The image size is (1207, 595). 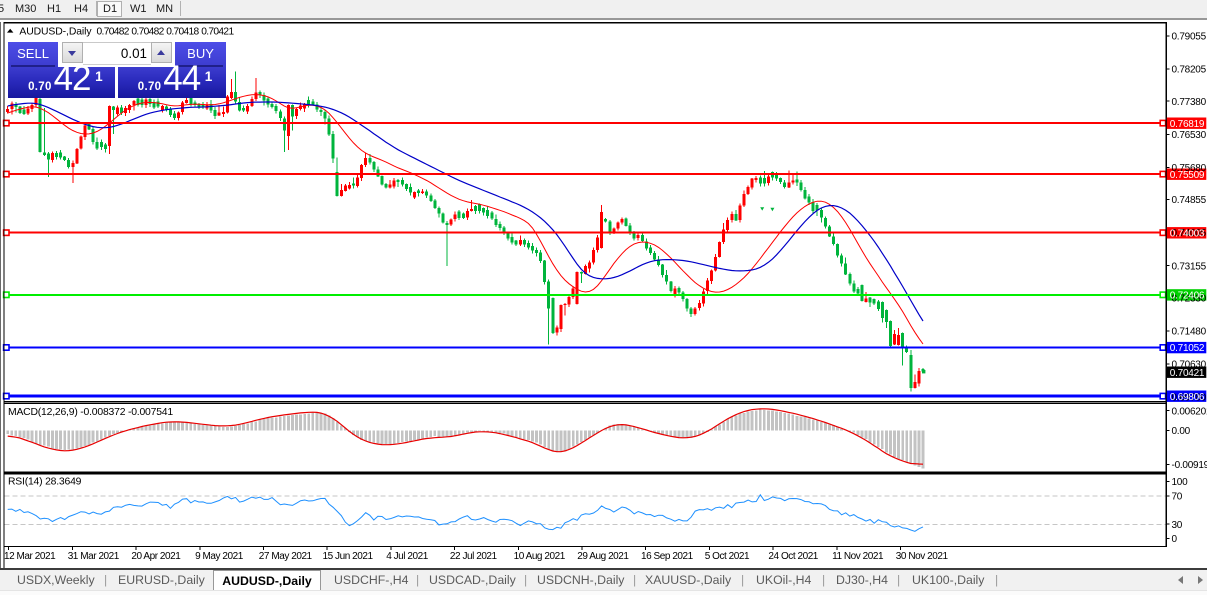 I want to click on svg-text: 5 Oct 2021, so click(x=727, y=556).